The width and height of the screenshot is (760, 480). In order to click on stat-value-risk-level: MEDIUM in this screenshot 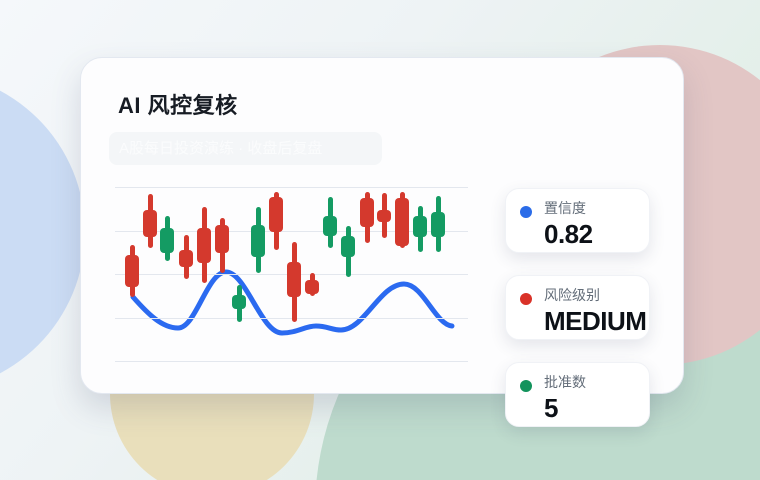, I will do `click(595, 321)`.